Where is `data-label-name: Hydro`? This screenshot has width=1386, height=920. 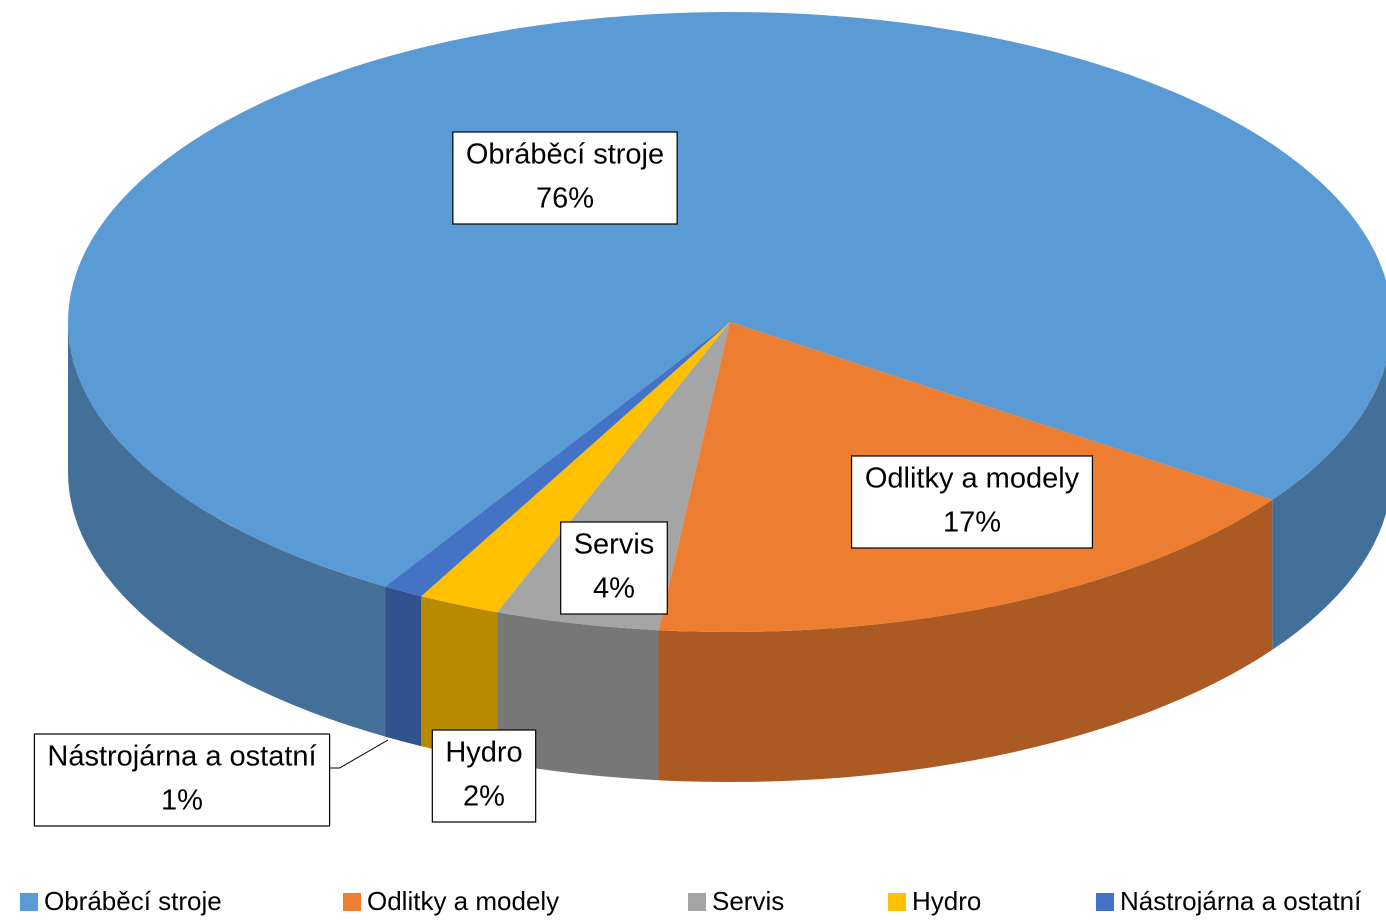 data-label-name: Hydro is located at coordinates (483, 753).